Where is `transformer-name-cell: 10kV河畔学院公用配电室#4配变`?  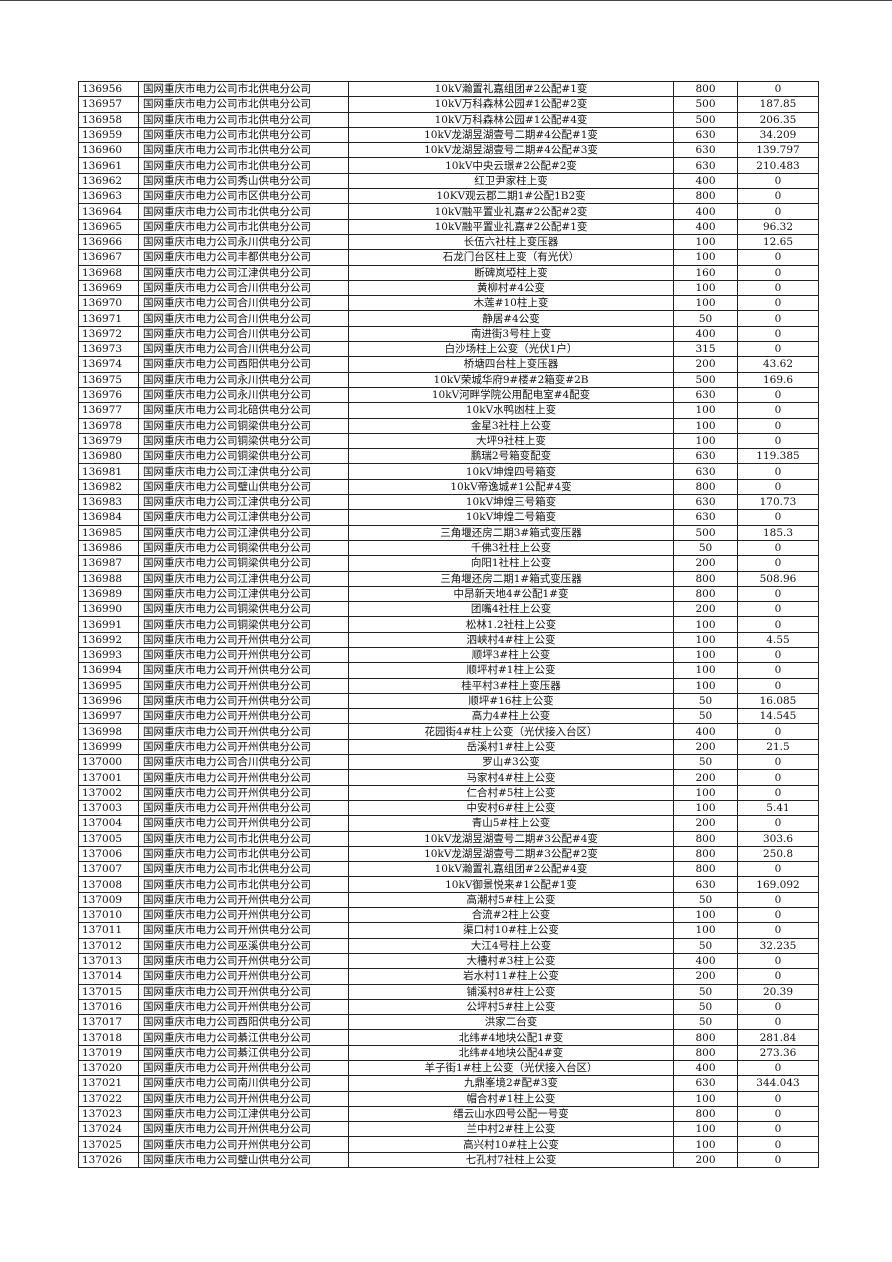
transformer-name-cell: 10kV河畔学院公用配电室#4配变 is located at coordinates (511, 395).